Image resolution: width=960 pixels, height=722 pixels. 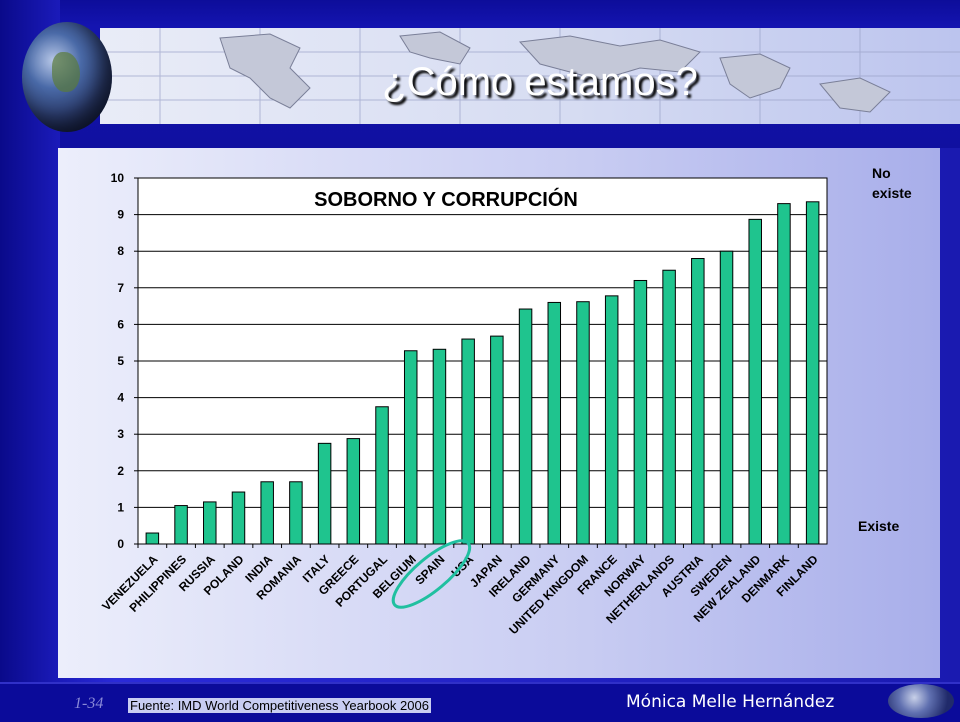 I want to click on bar-russia, so click(x=210, y=523).